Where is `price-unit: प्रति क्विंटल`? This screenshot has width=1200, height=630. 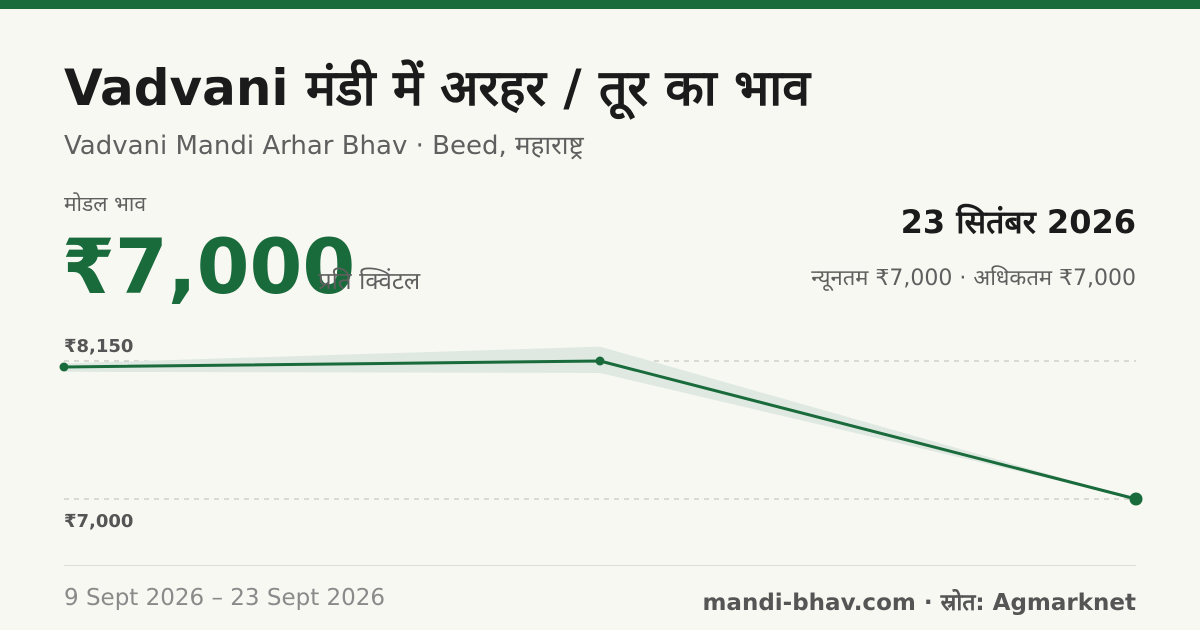 price-unit: प्रति क्विंटल is located at coordinates (369, 281).